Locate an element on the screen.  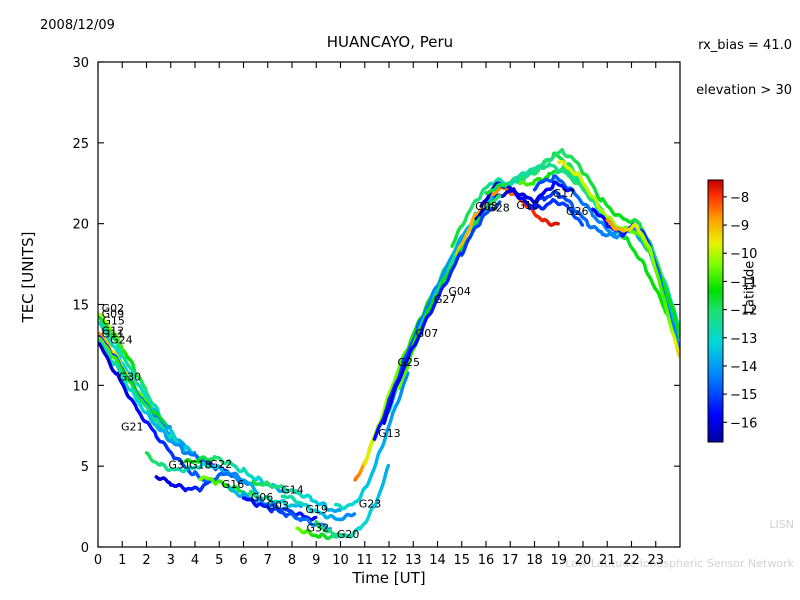
x-tick-label: 15 is located at coordinates (461, 560).